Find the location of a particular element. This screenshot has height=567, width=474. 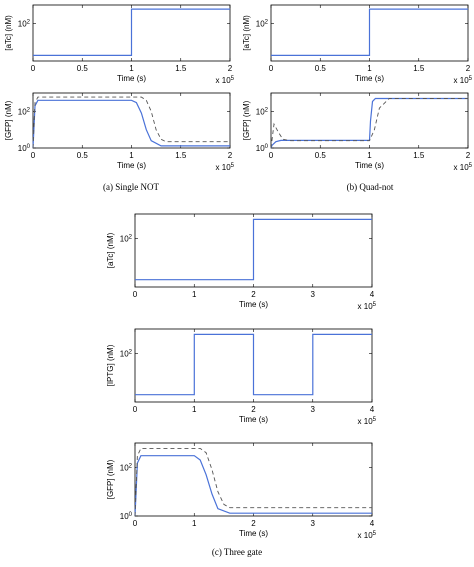

chart-c-2: 0 1 2 3 4 102 Time (s) [IPTG] (nM) x 105 is located at coordinates (241, 377).